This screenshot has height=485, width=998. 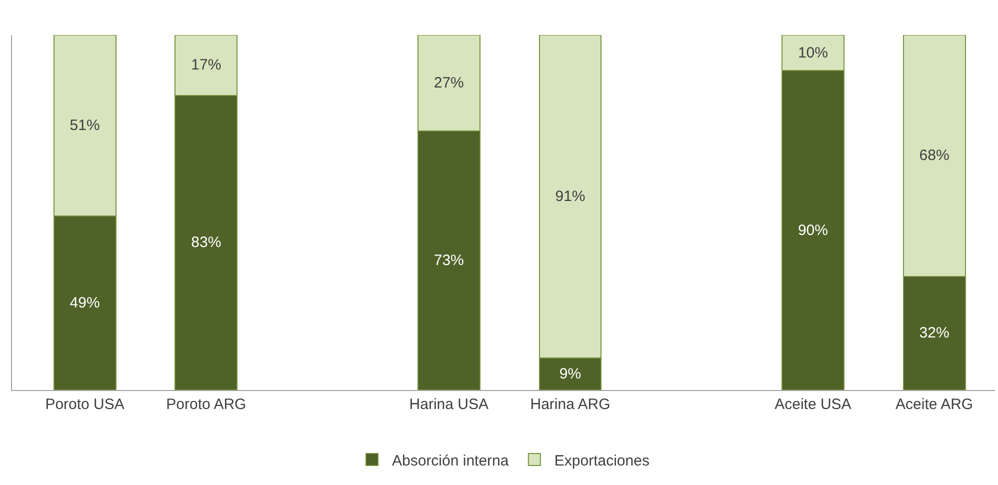 I want to click on data-label: 9%, so click(x=570, y=374).